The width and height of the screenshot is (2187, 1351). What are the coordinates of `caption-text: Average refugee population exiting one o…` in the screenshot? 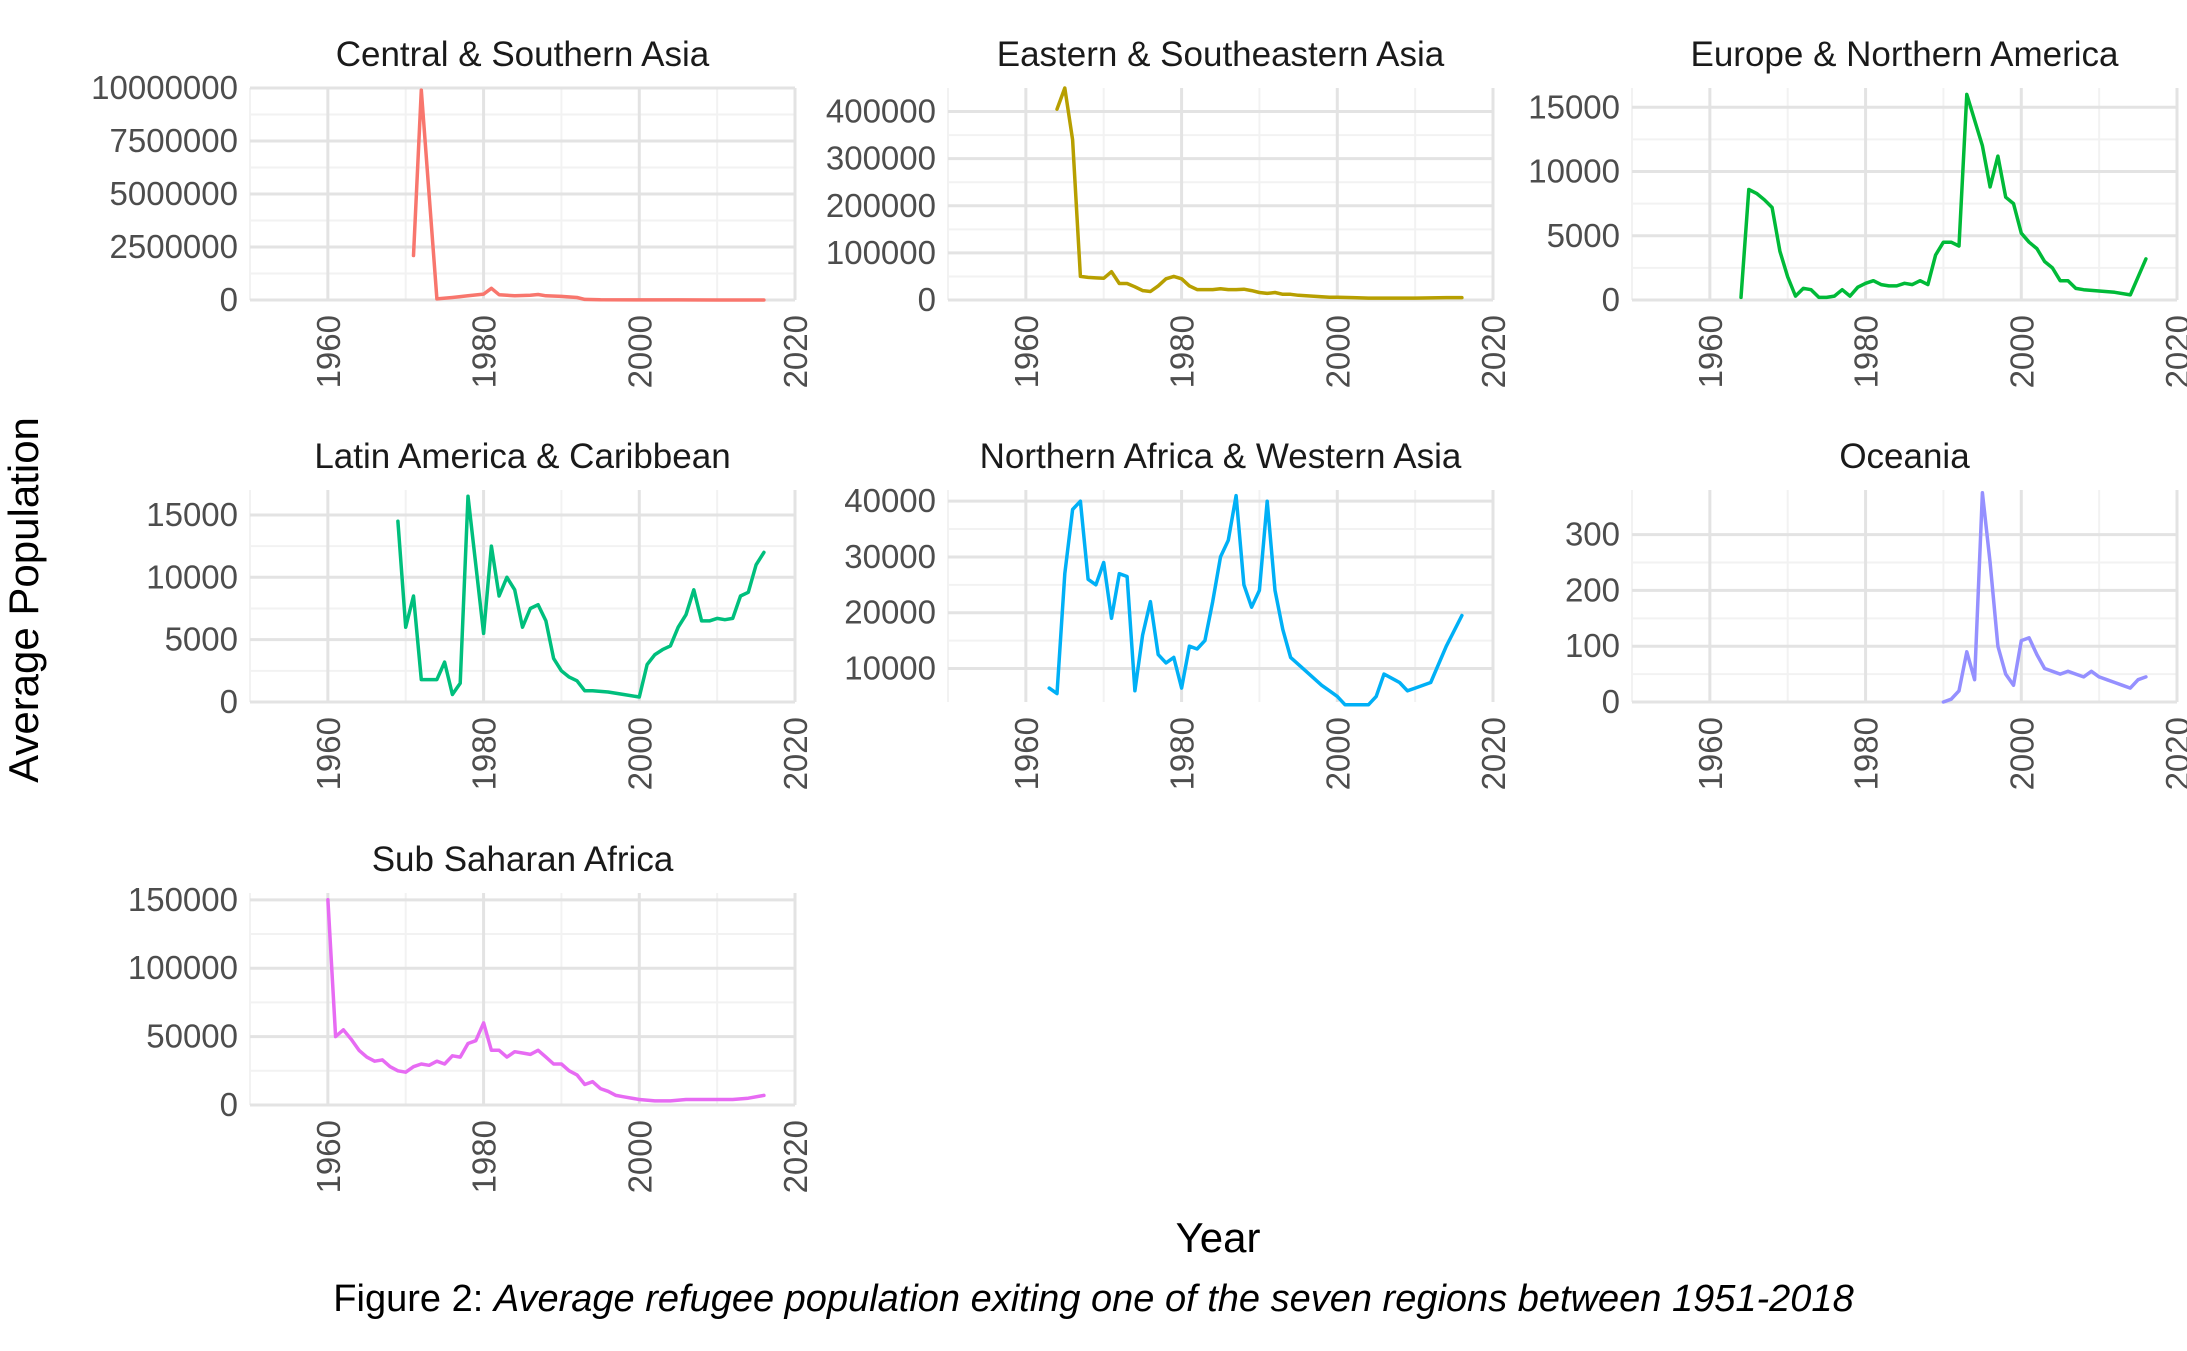 It's located at (1173, 1299).